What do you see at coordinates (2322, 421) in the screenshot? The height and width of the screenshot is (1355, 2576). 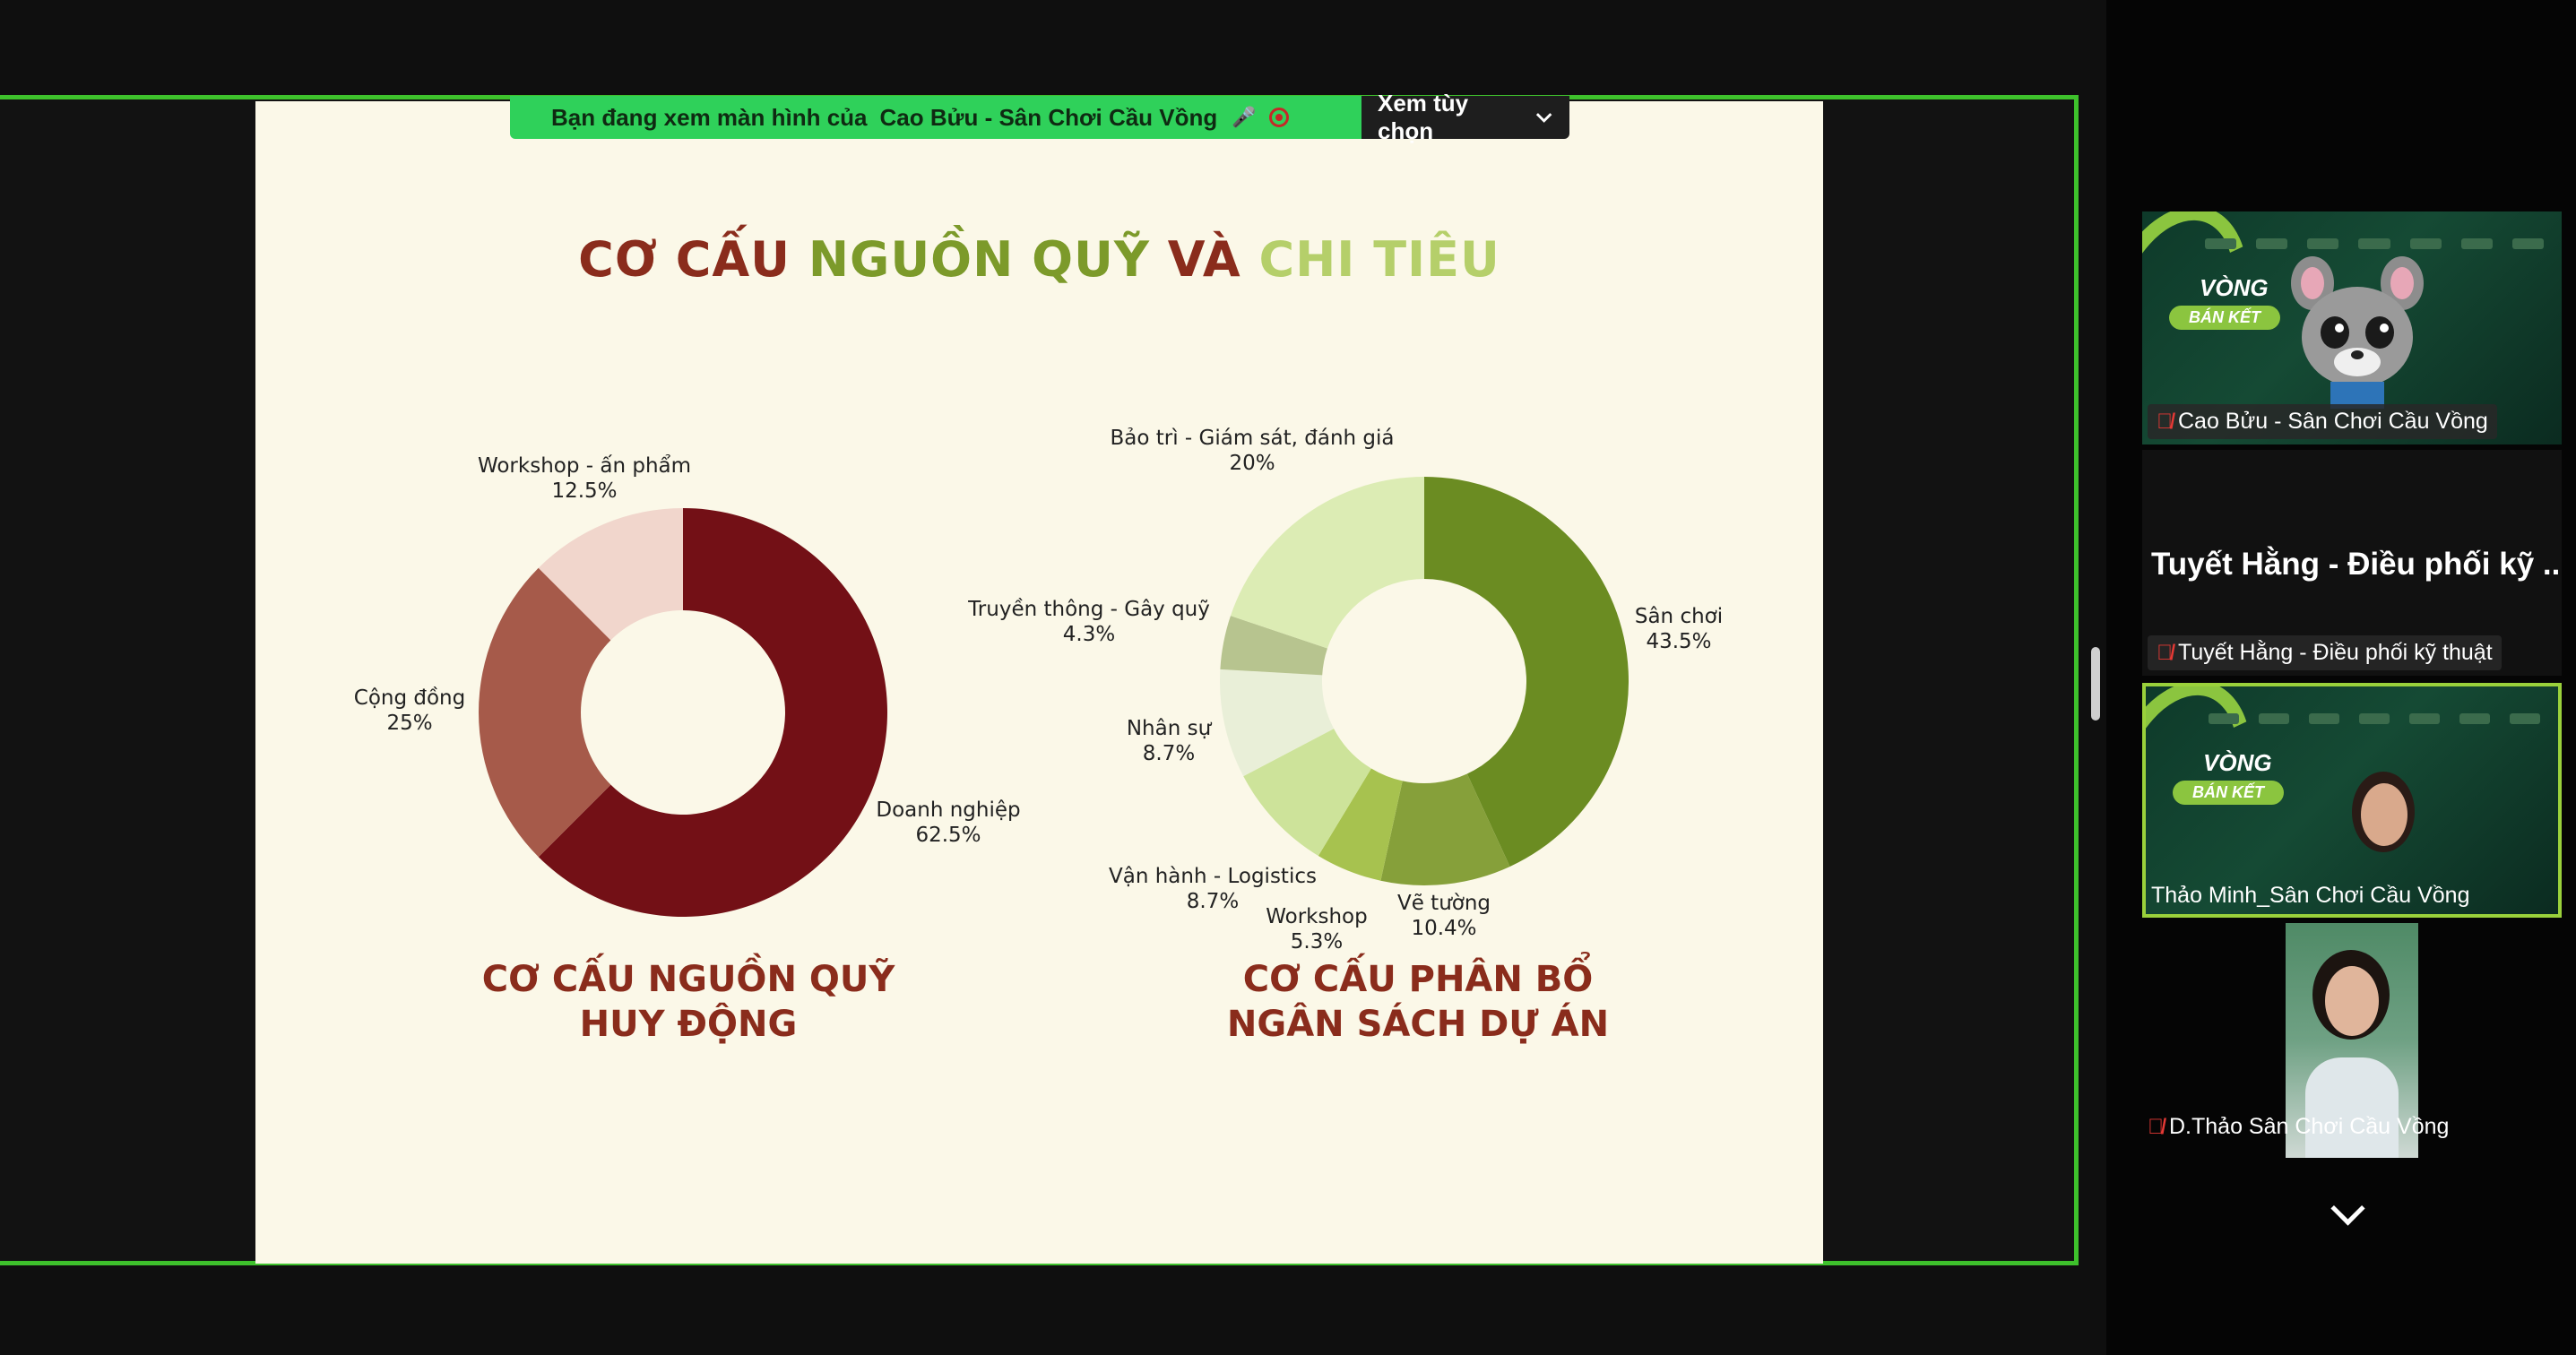 I see `participant-name-label: 🎙̸ Cao Bửu - Sân Chơi Cầu Vồng` at bounding box center [2322, 421].